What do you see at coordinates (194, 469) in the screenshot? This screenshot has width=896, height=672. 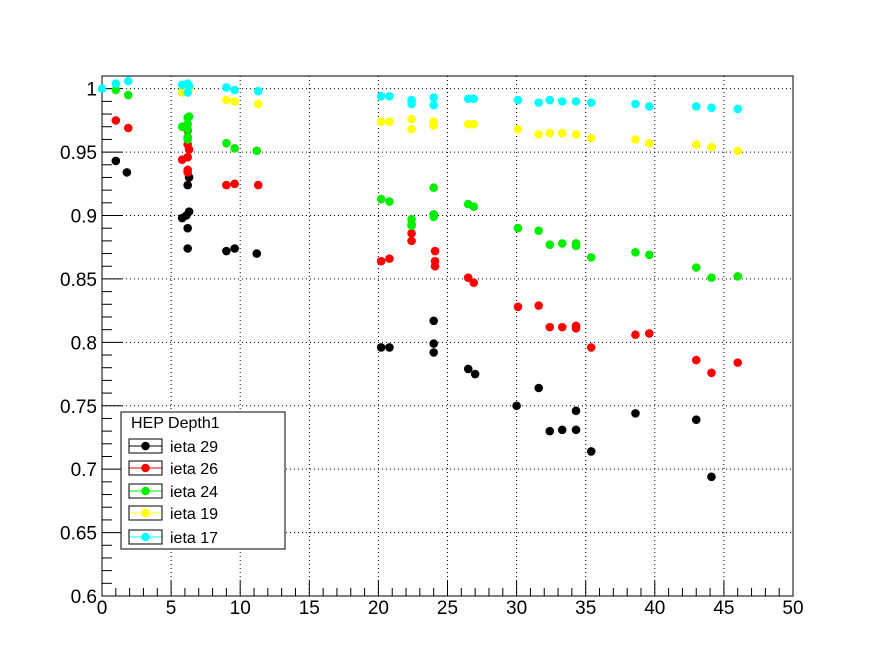 I see `legend-label: ieta 26` at bounding box center [194, 469].